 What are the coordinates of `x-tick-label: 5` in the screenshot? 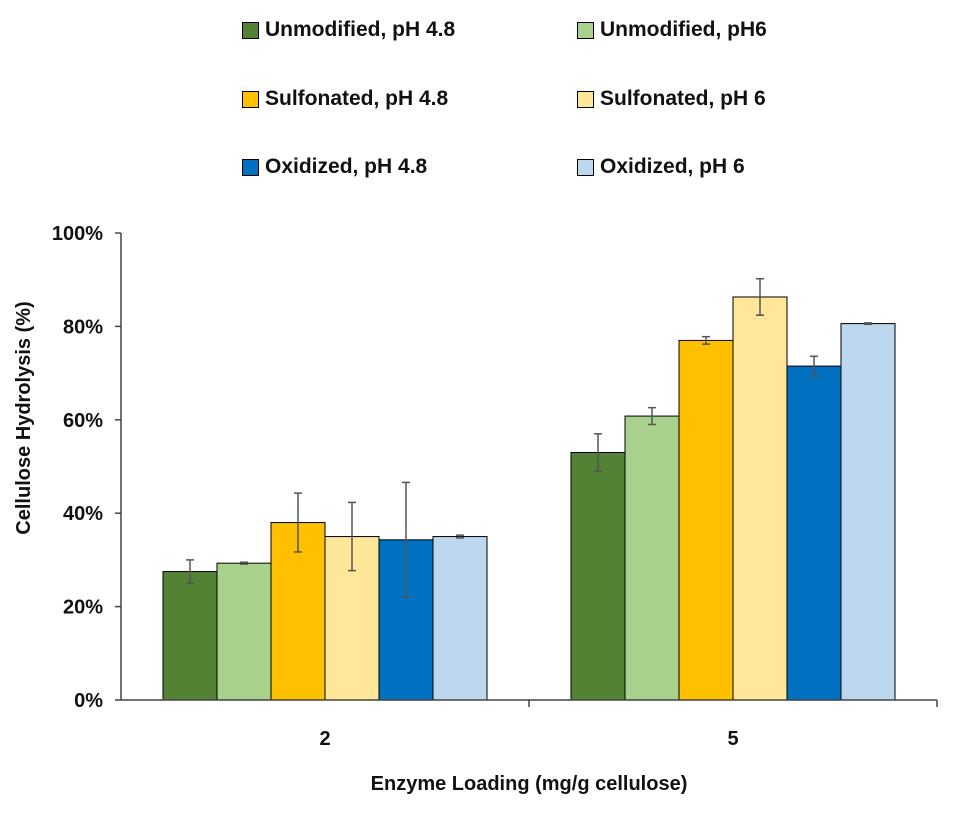 It's located at (732, 739).